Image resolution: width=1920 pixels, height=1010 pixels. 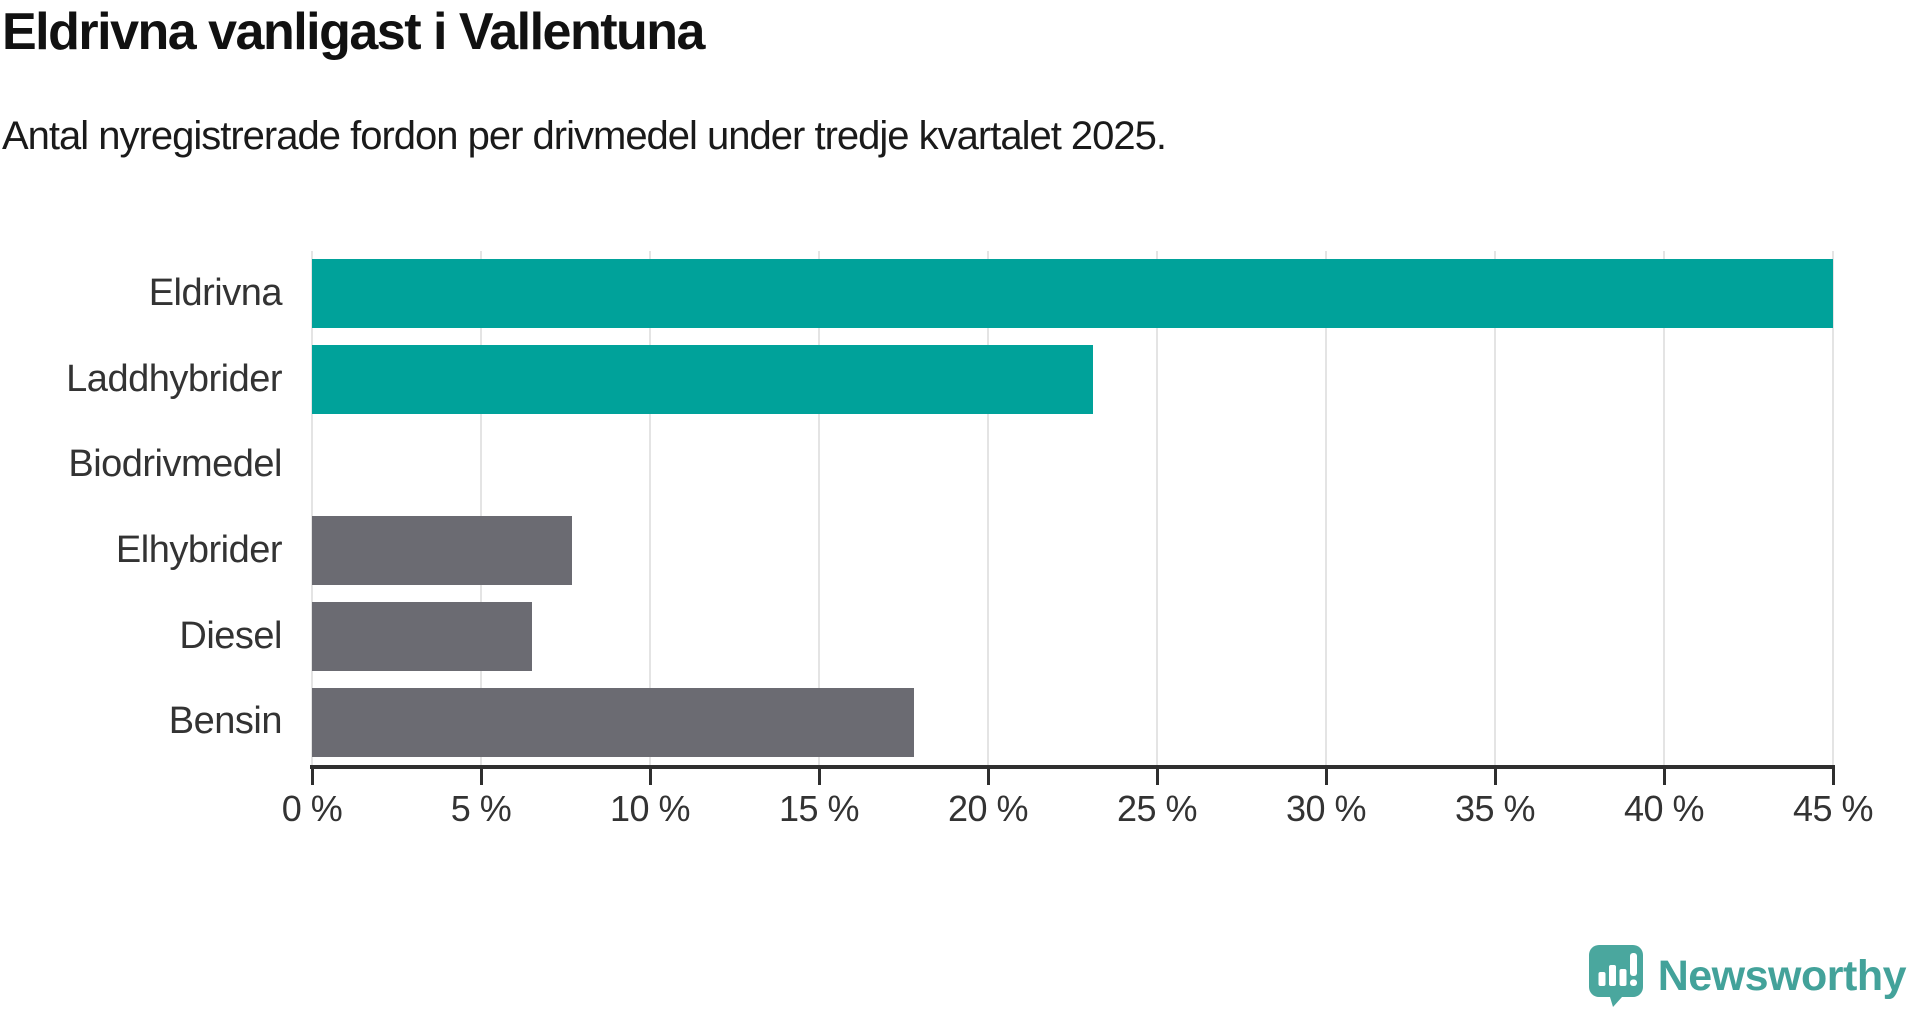 What do you see at coordinates (702, 379) in the screenshot?
I see `bar-laddhybrider` at bounding box center [702, 379].